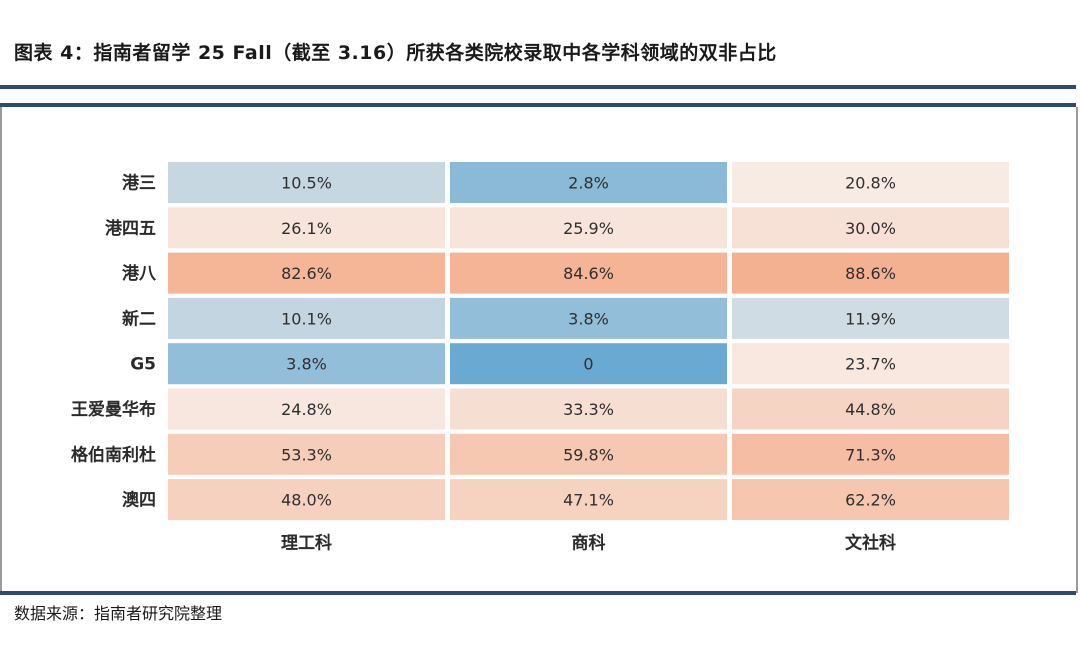 This screenshot has width=1080, height=651. I want to click on cell-value-label: 0, so click(588, 364).